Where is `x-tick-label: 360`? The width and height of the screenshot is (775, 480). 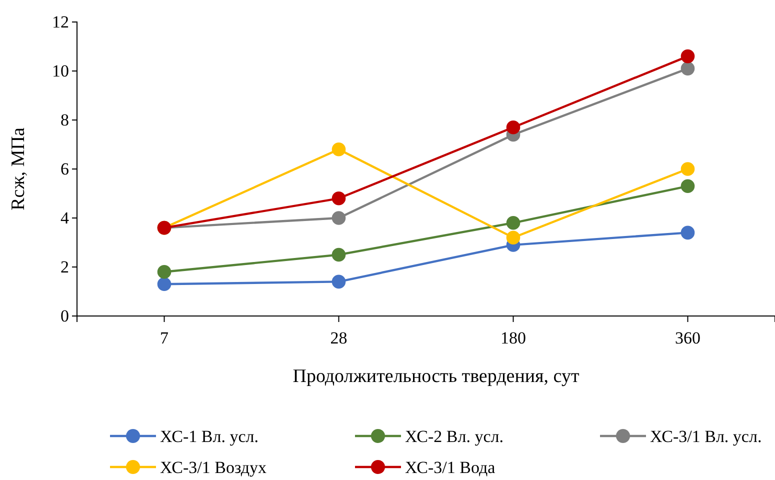
x-tick-label: 360 is located at coordinates (687, 338).